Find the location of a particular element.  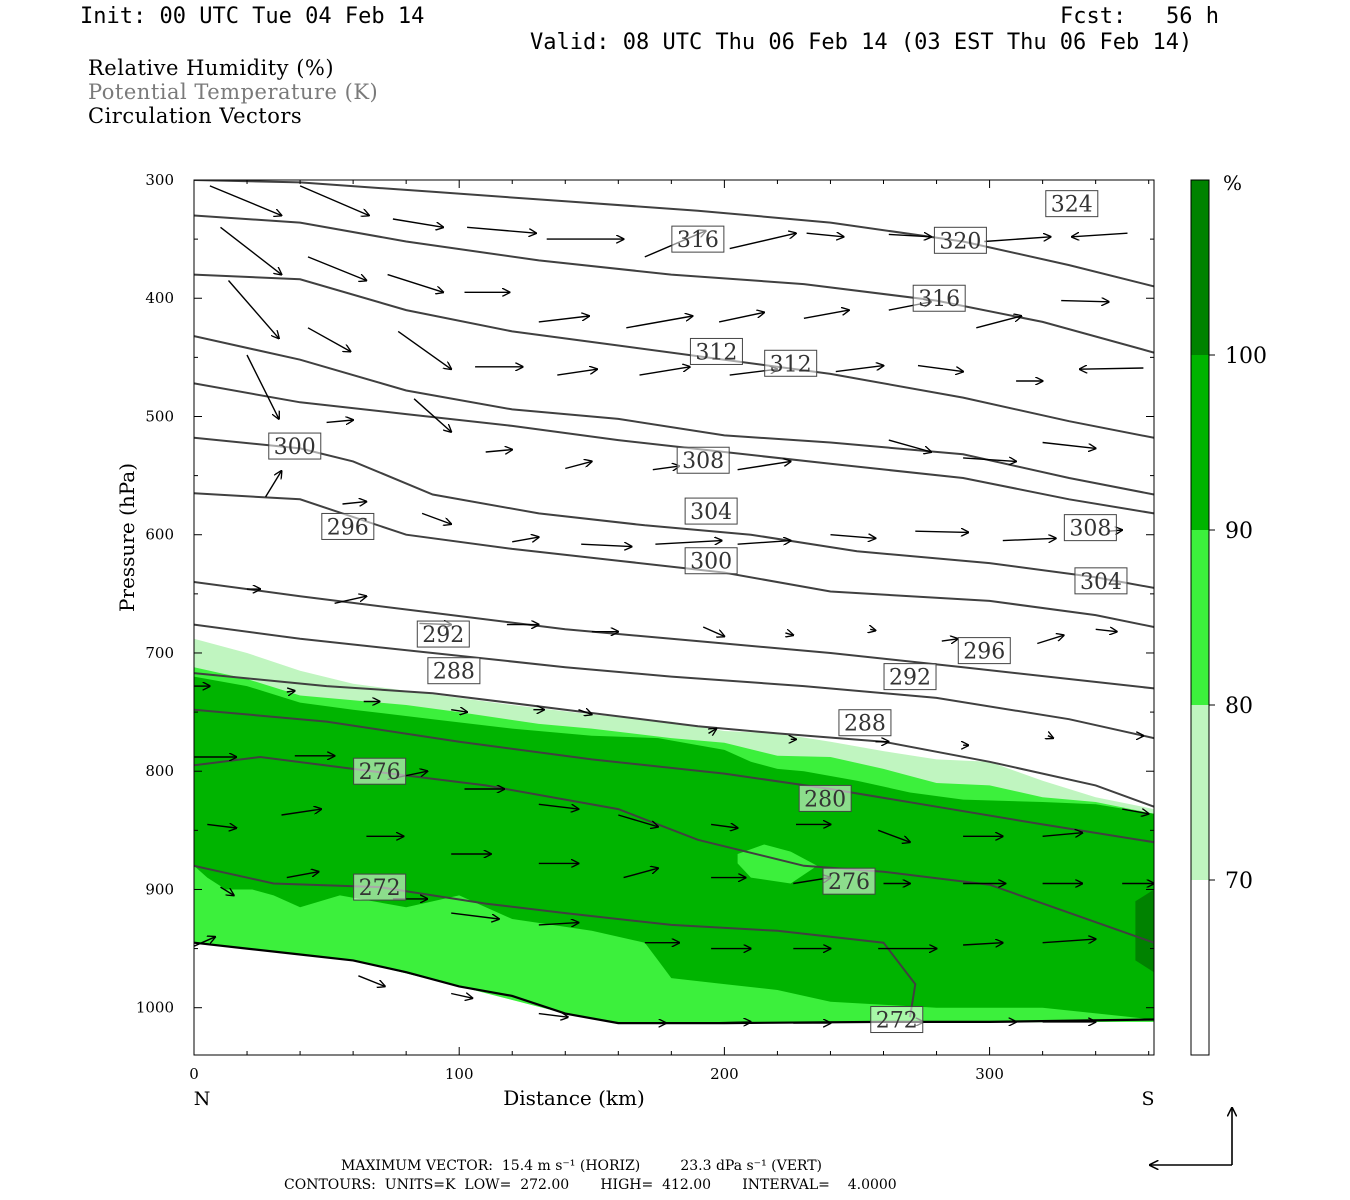

contour-label: 320 is located at coordinates (960, 240).